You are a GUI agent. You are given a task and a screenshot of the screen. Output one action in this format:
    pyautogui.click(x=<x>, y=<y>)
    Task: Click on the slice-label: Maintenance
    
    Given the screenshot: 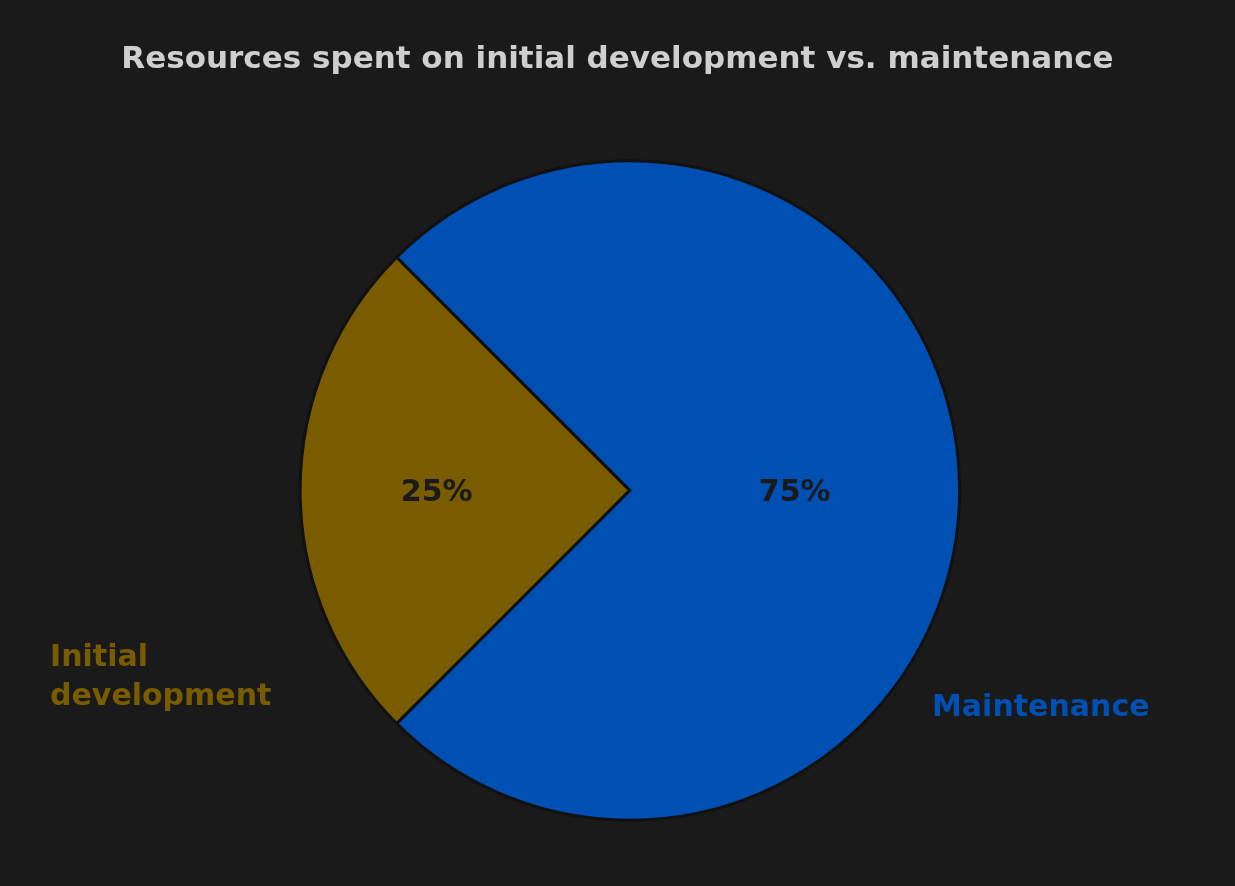 What is the action you would take?
    pyautogui.click(x=1041, y=705)
    